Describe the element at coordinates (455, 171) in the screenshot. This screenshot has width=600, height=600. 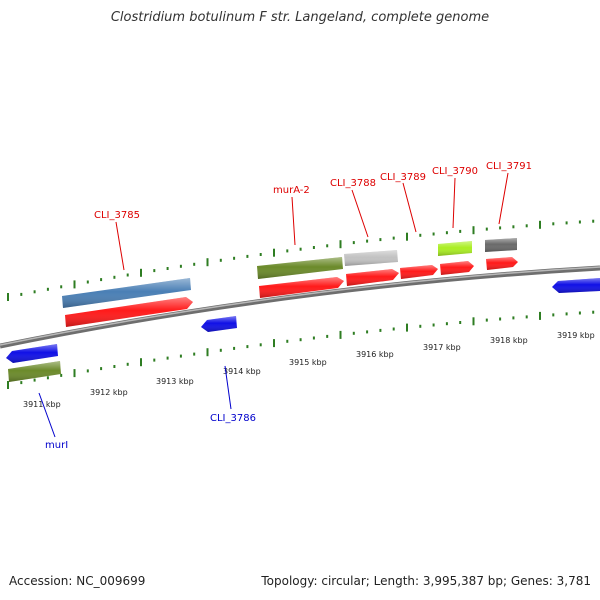
I see `gene-label-cli3790: CLI_3790` at that location.